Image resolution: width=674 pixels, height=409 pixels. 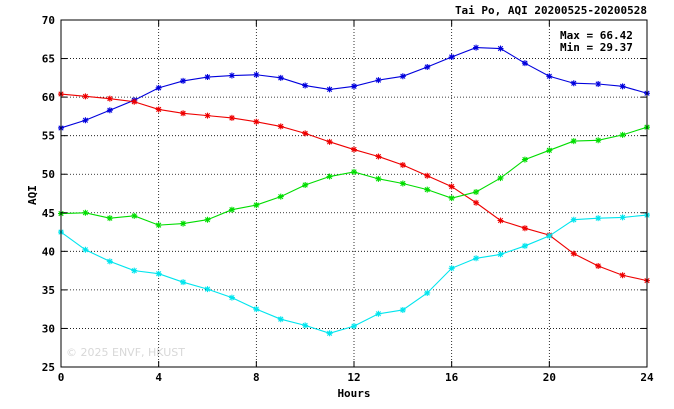 I want to click on y-tick-label: 55, so click(x=48, y=136).